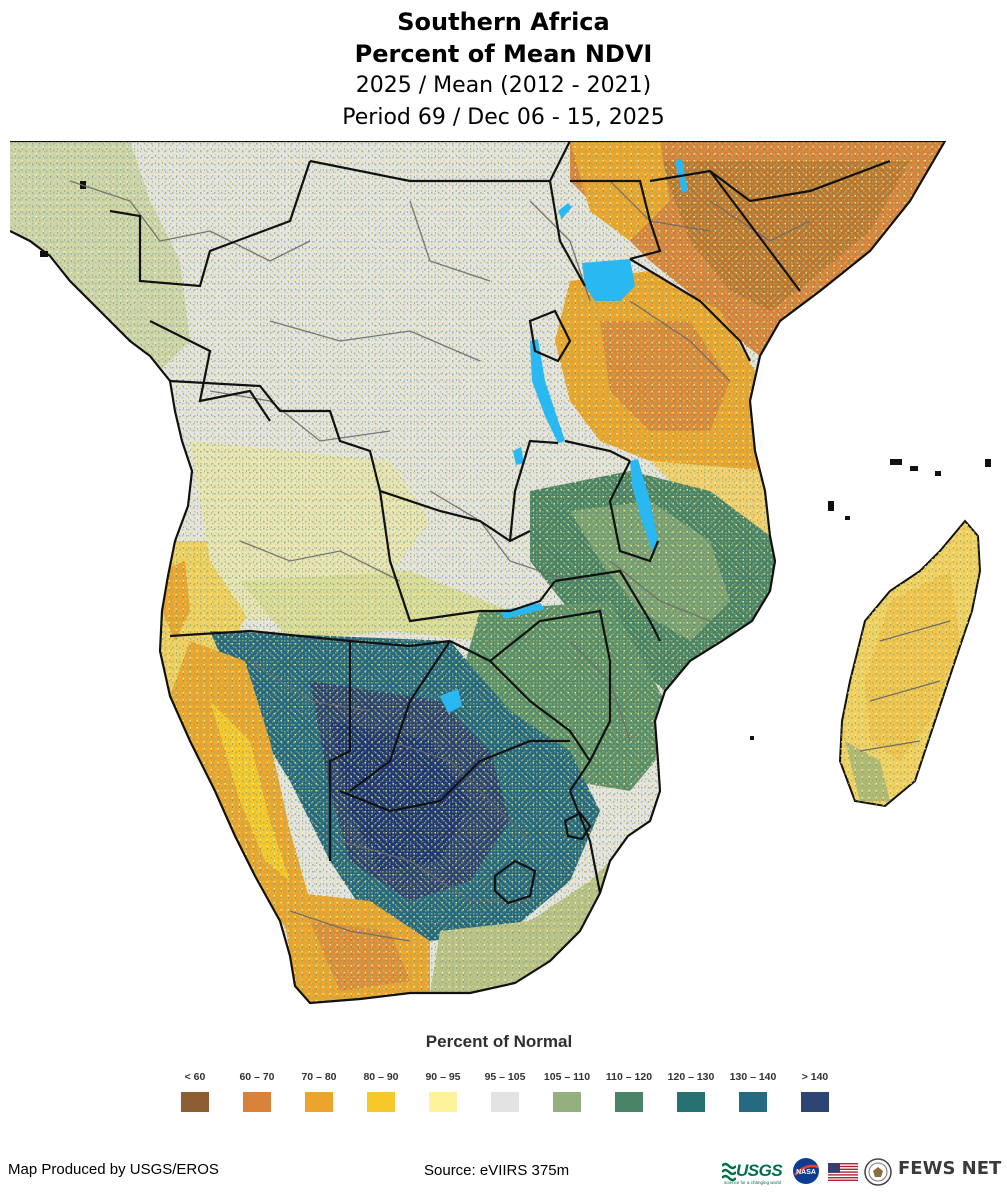  I want to click on map-producer-credit: Map Produced by USGS/EROS, so click(113, 1169).